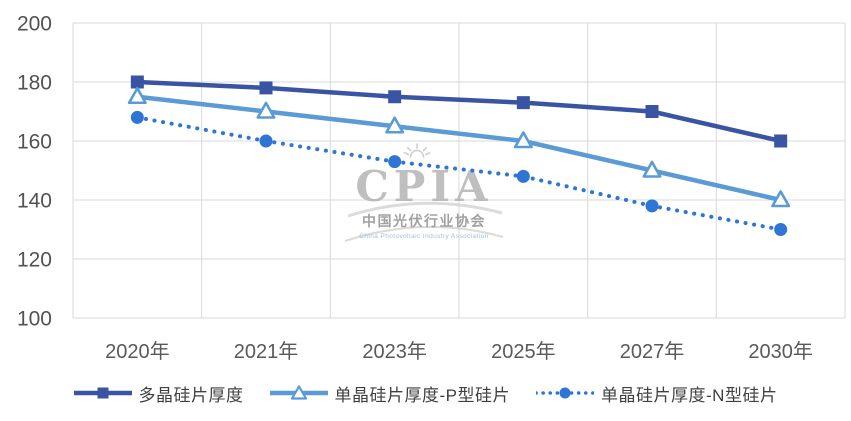 The width and height of the screenshot is (851, 421). Describe the element at coordinates (34, 142) in the screenshot. I see `y-tick-label: 160` at that location.